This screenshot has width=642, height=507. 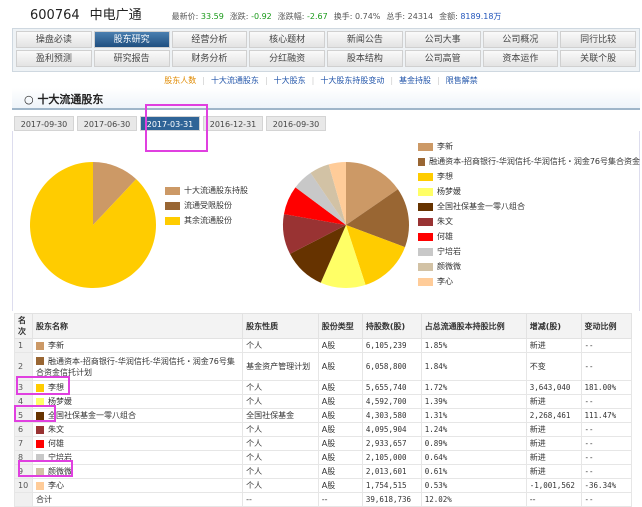 I want to click on quote-item: 换手: 0.74%, so click(x=357, y=16).